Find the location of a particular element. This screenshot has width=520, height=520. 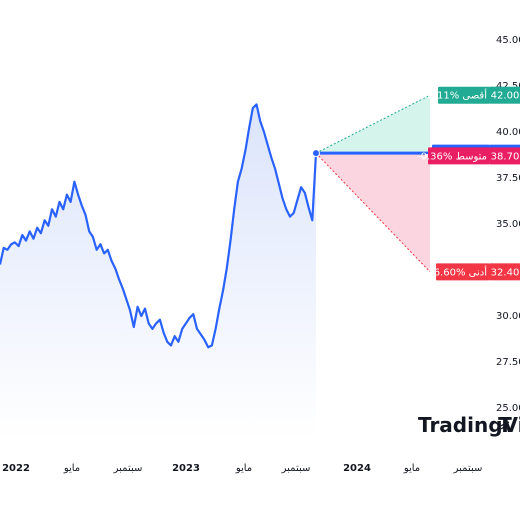

y-tick-label: 27.50 is located at coordinates (508, 362).